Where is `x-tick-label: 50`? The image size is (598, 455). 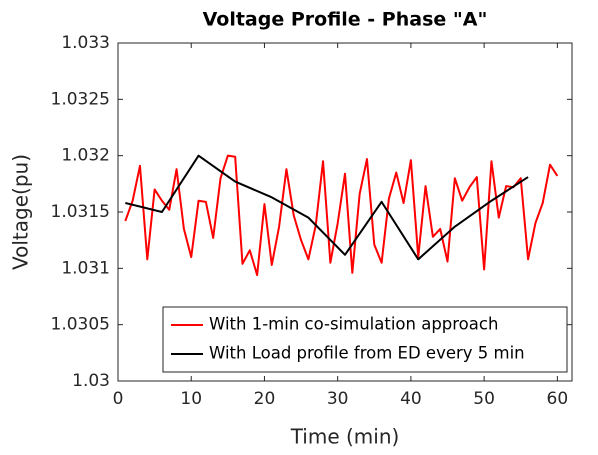
x-tick-label: 50 is located at coordinates (484, 399).